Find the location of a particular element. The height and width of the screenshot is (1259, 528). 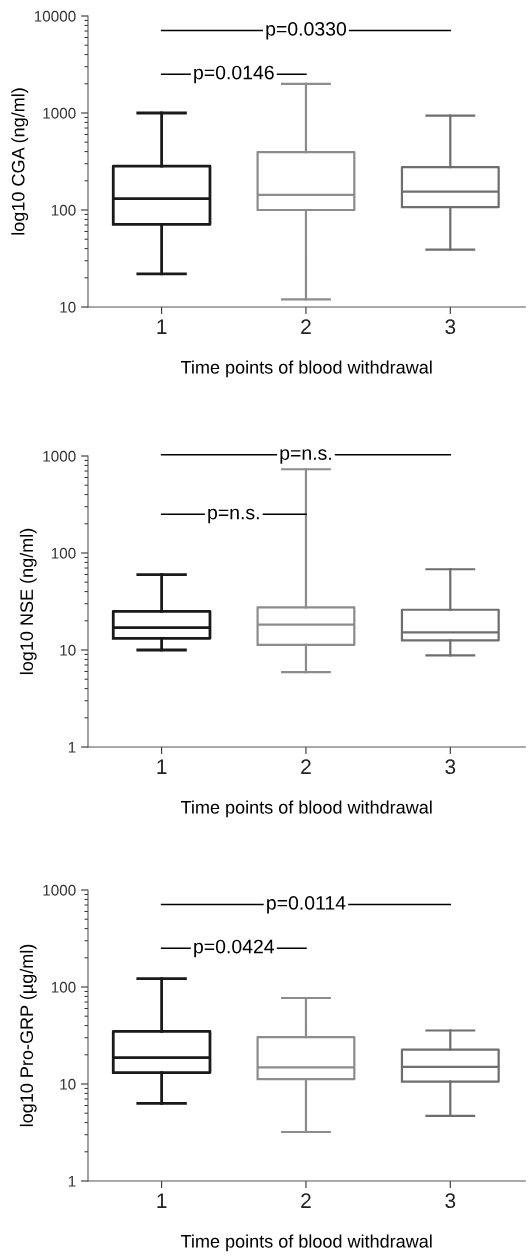

annotation: p=0.0330 is located at coordinates (306, 31).